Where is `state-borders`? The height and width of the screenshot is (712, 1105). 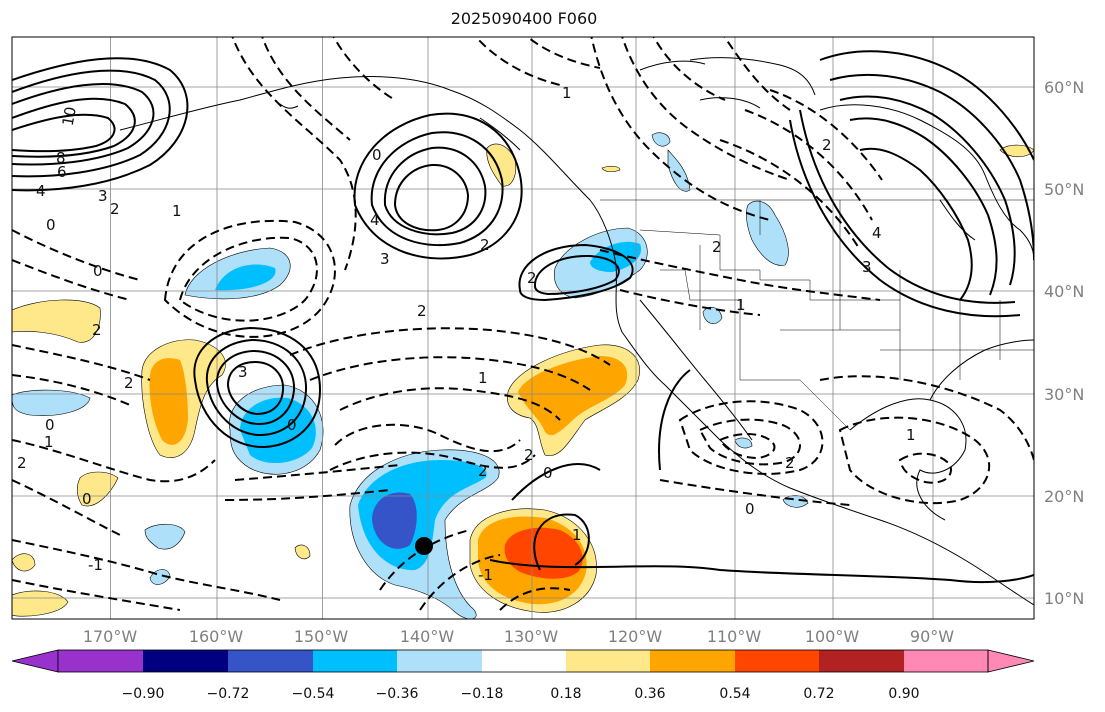
state-borders is located at coordinates (817, 315).